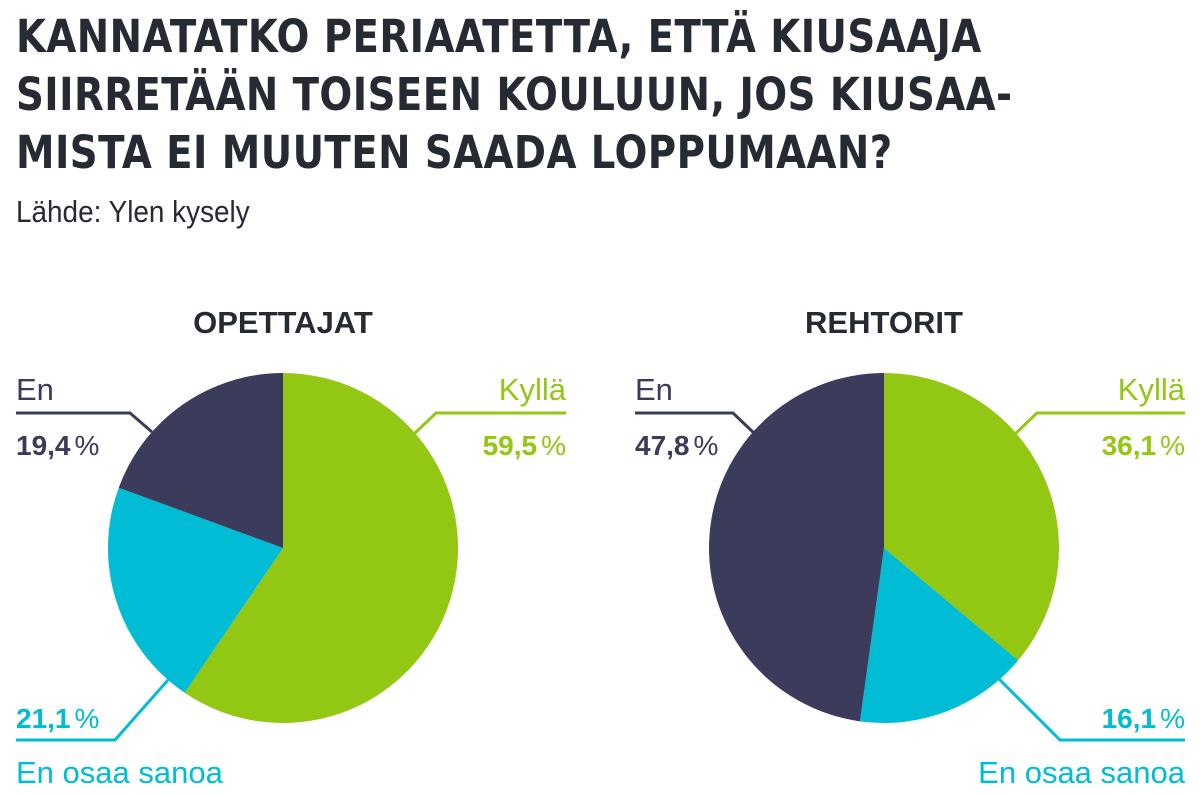 Image resolution: width=1199 pixels, height=795 pixels. What do you see at coordinates (133, 211) in the screenshot?
I see `source-note: Lähde: Ylen kysely` at bounding box center [133, 211].